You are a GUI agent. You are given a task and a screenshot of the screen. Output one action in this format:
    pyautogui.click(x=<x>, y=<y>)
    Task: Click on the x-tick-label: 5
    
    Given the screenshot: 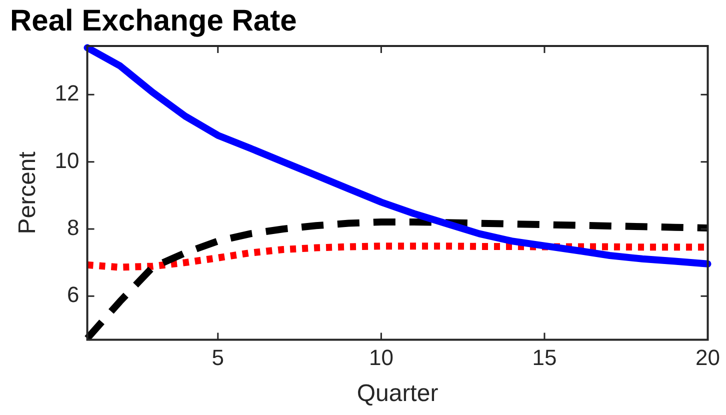 What is the action you would take?
    pyautogui.click(x=218, y=357)
    